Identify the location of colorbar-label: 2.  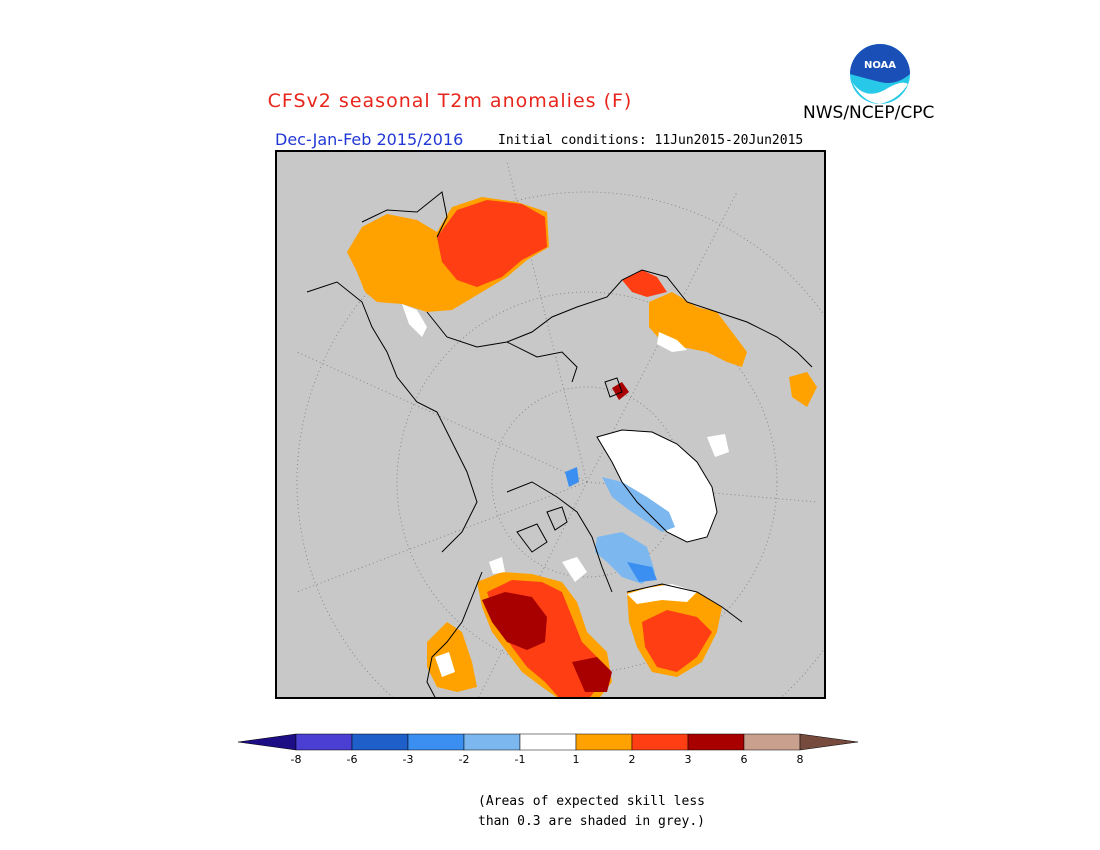
(632, 759).